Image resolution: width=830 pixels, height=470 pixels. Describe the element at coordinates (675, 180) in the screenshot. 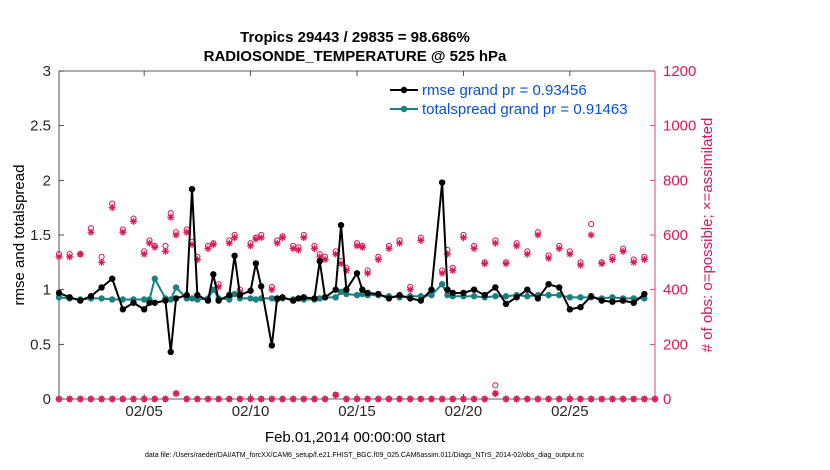

I see `y-right-tick-label: 800` at that location.